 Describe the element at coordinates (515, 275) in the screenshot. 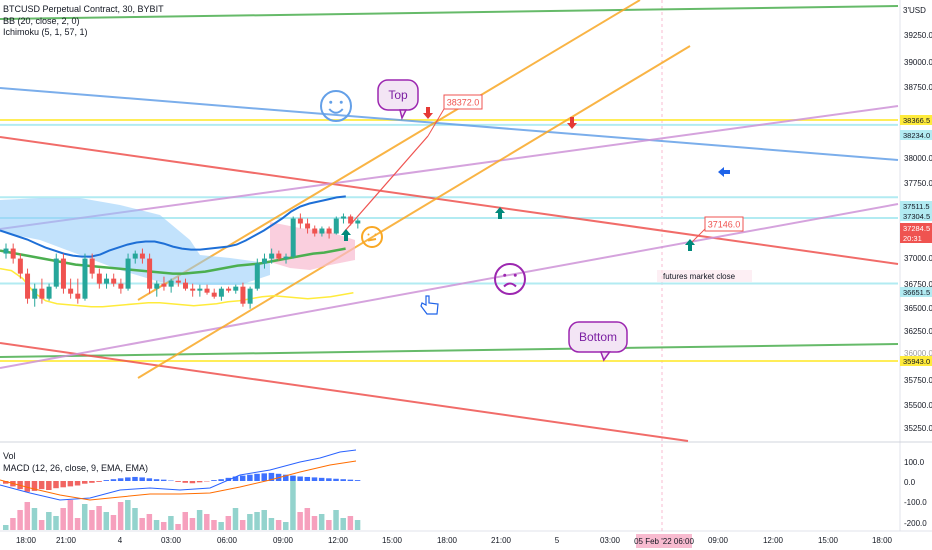

I see `sad-face-icon-eye-r` at that location.